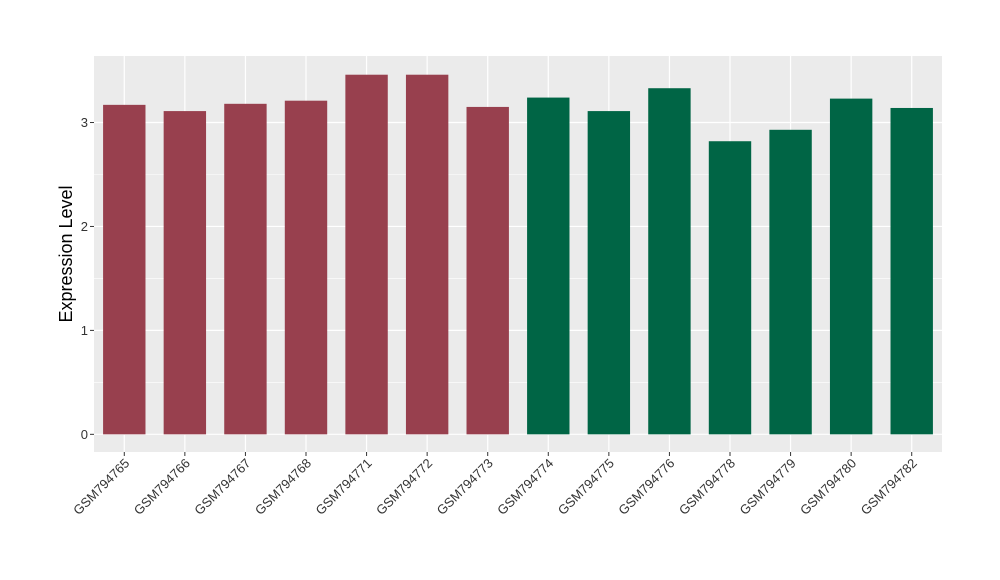 The image size is (1000, 580). I want to click on x-tick-label: GSM794778, so click(707, 487).